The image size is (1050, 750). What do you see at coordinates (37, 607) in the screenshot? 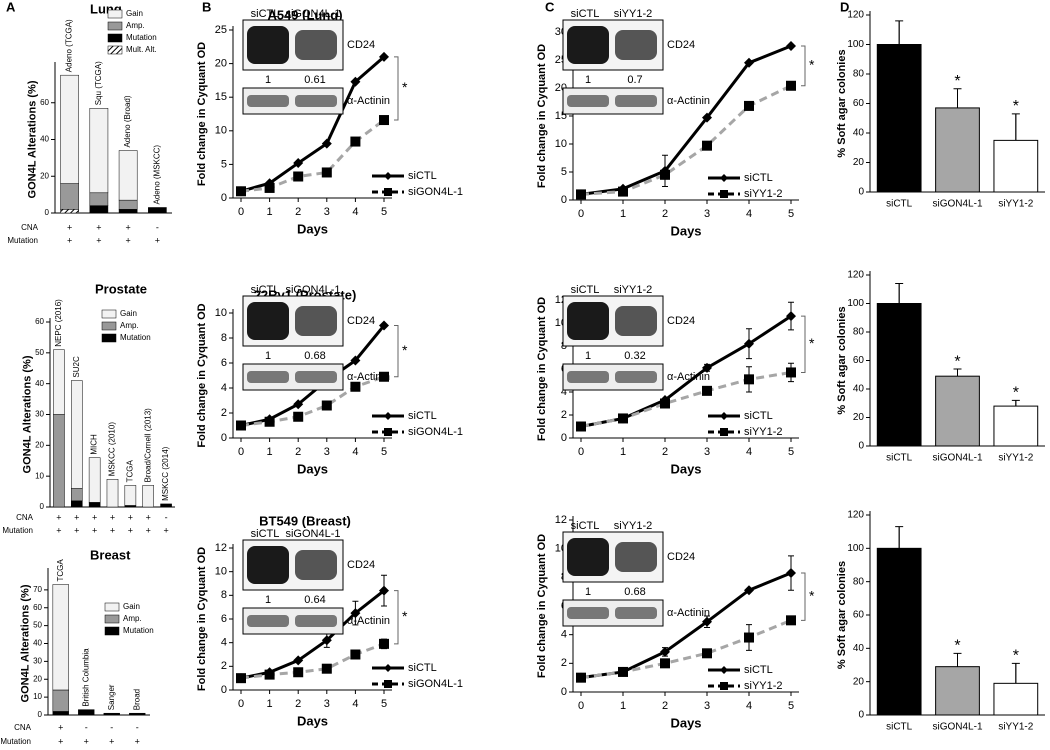
I see `y-tick-label: 60` at bounding box center [37, 607].